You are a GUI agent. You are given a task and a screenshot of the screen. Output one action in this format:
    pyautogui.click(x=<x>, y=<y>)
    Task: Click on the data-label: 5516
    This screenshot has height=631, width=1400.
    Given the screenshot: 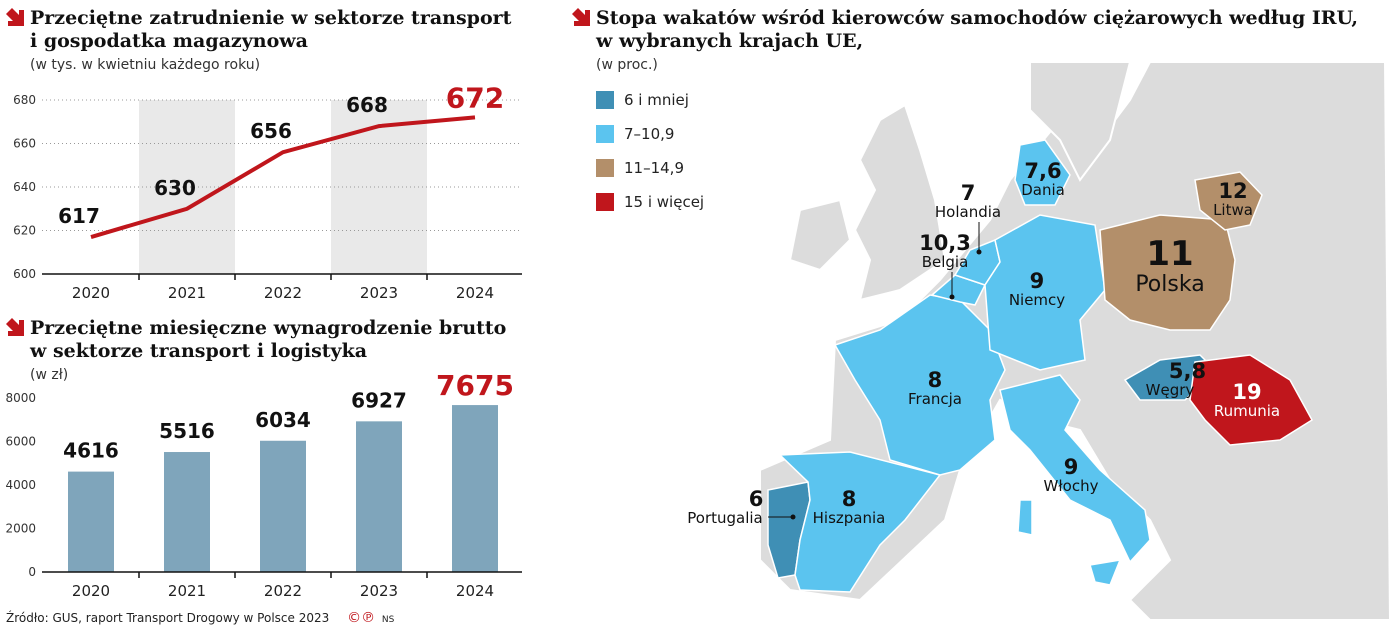 What is the action you would take?
    pyautogui.click(x=187, y=431)
    